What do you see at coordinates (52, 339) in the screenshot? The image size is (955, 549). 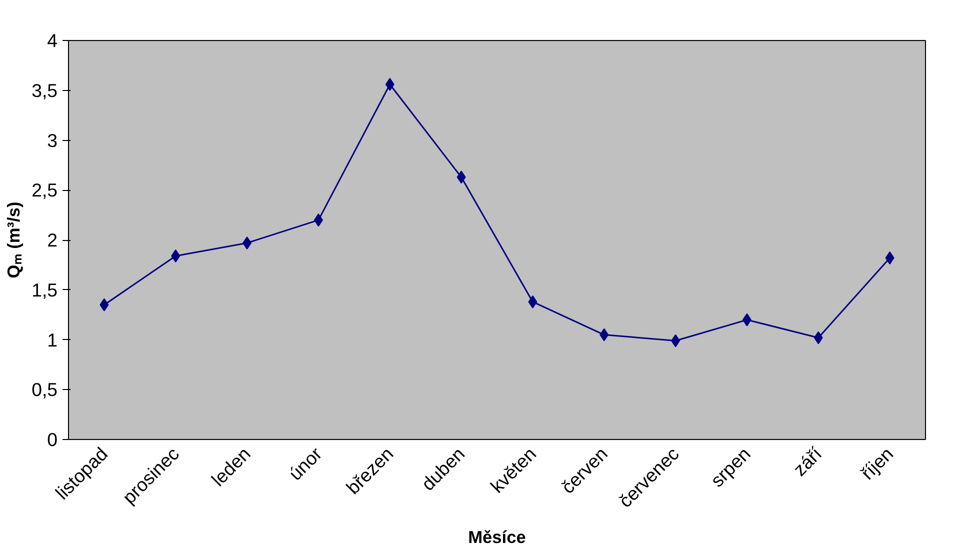 I see `y-tick-label: 1` at bounding box center [52, 339].